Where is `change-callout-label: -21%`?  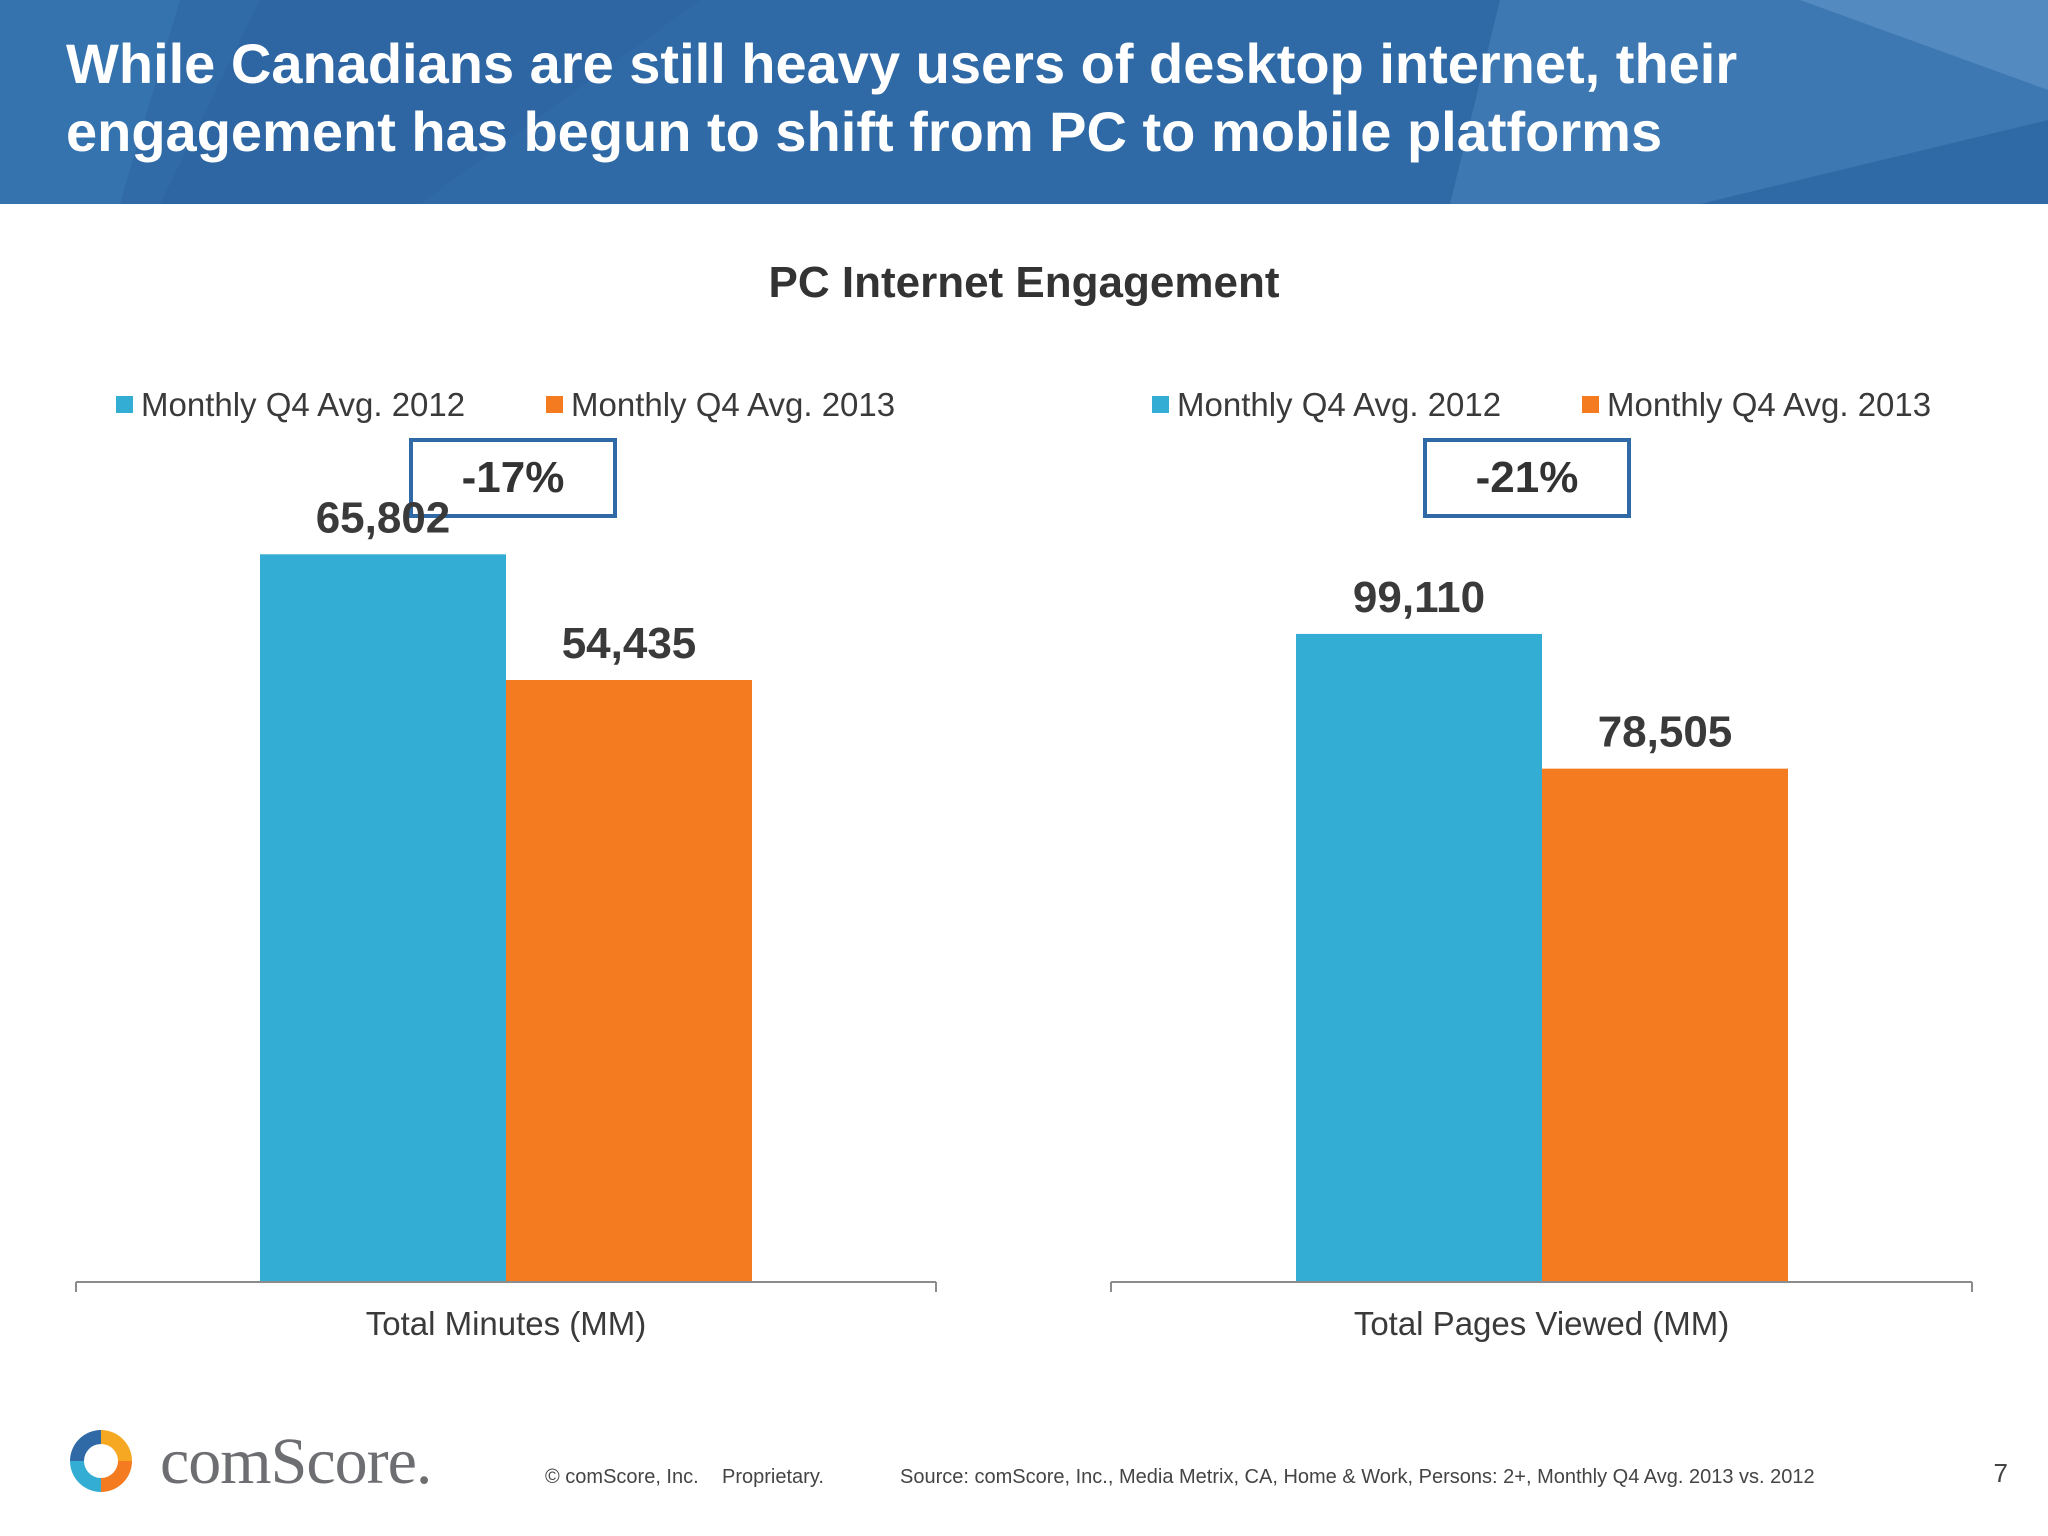
change-callout-label: -21% is located at coordinates (1527, 477).